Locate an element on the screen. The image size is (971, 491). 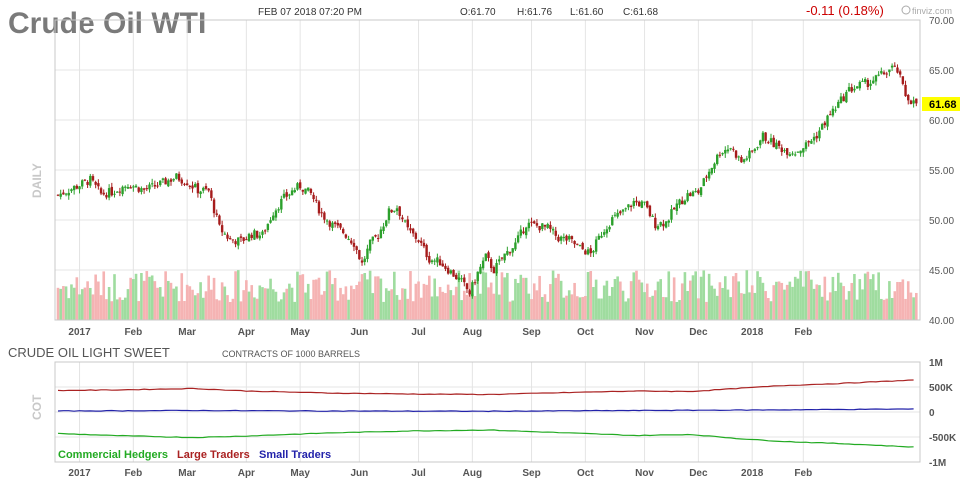
price-x-tick-label: Sep is located at coordinates (531, 332).